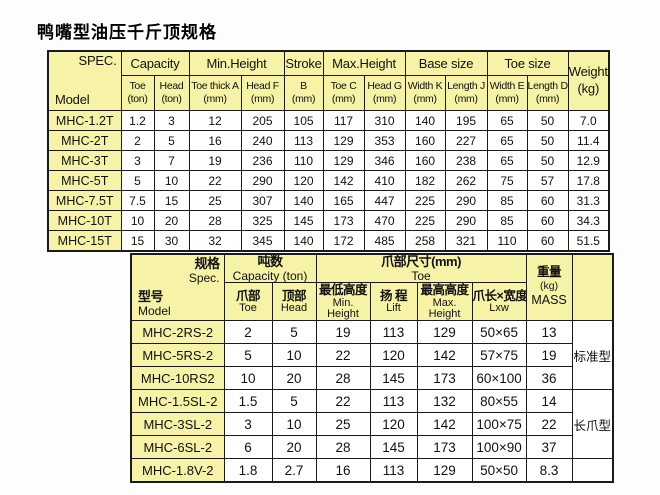 The width and height of the screenshot is (660, 495). I want to click on value-cell: 32, so click(215, 241).